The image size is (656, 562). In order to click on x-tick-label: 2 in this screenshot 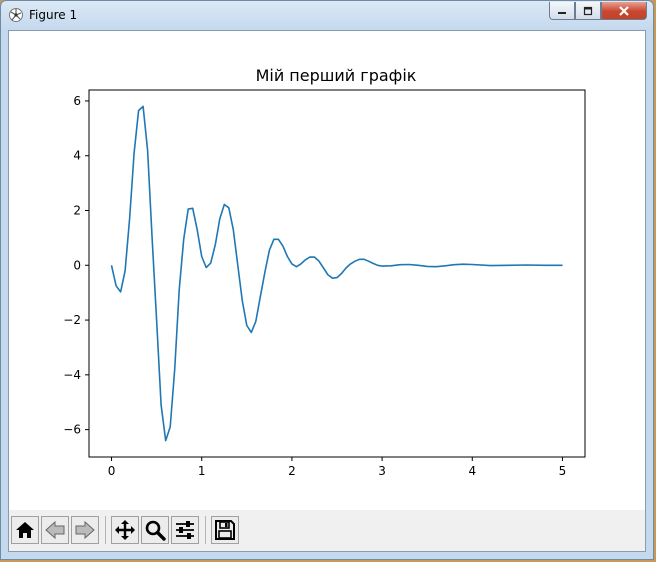, I will do `click(292, 471)`.